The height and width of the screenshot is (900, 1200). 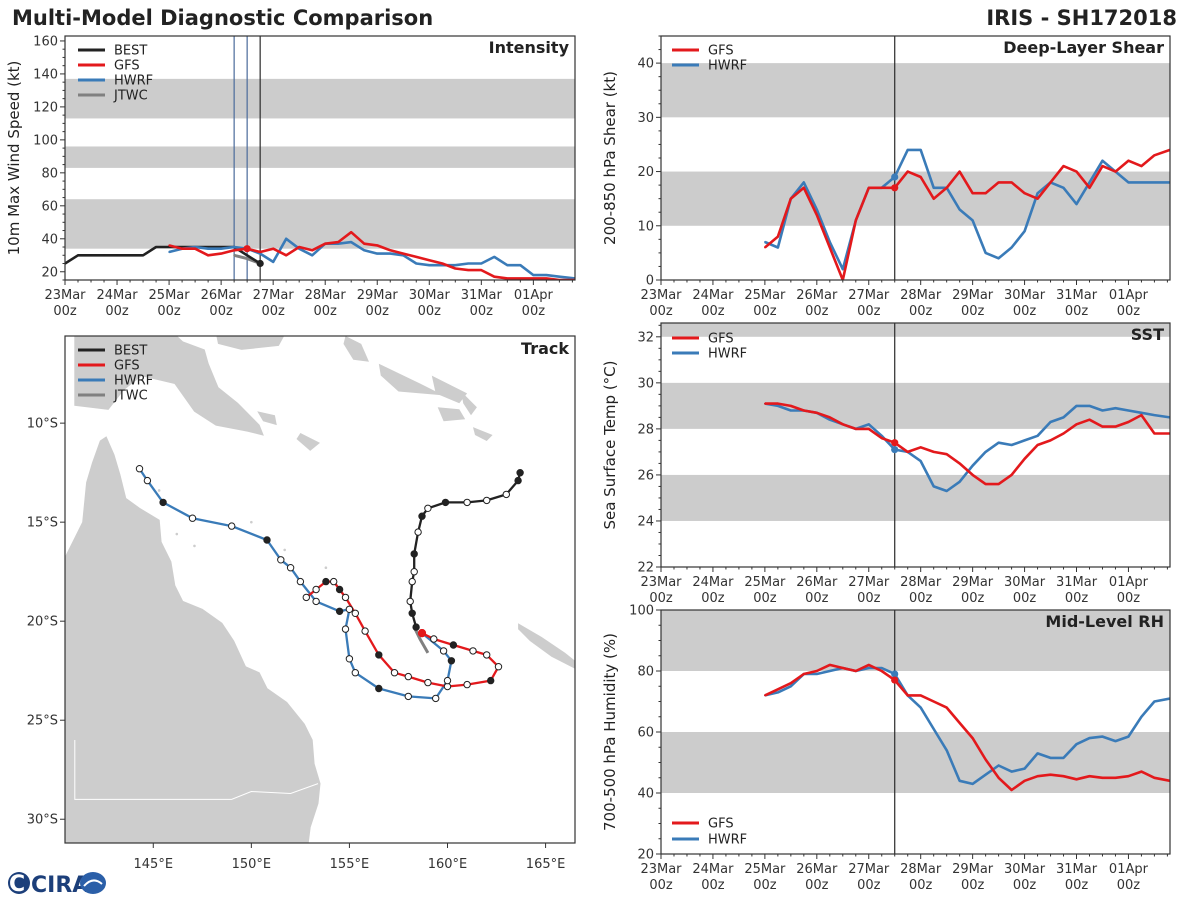 I want to click on rh-xtick-label-3: 26Mar, so click(x=817, y=869).